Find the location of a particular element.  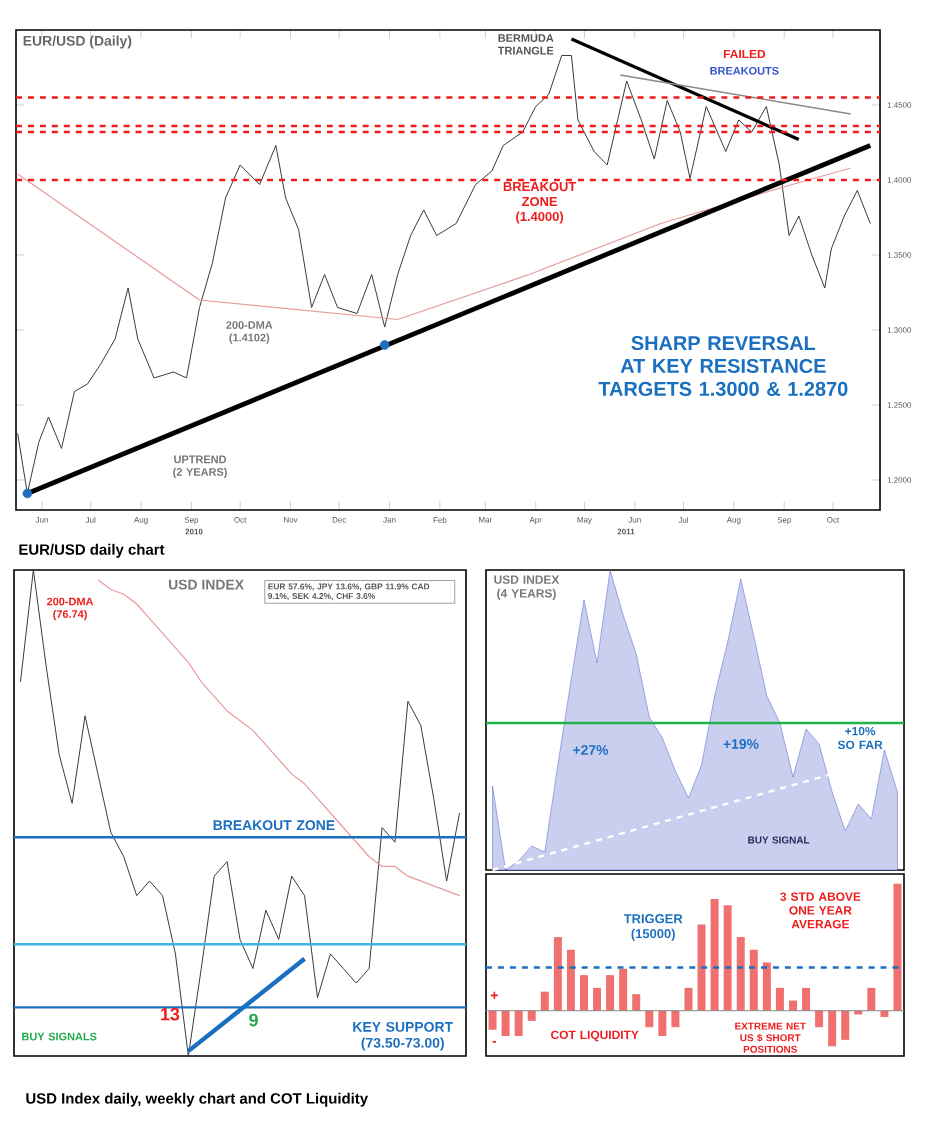

annotation: 13 is located at coordinates (170, 1014).